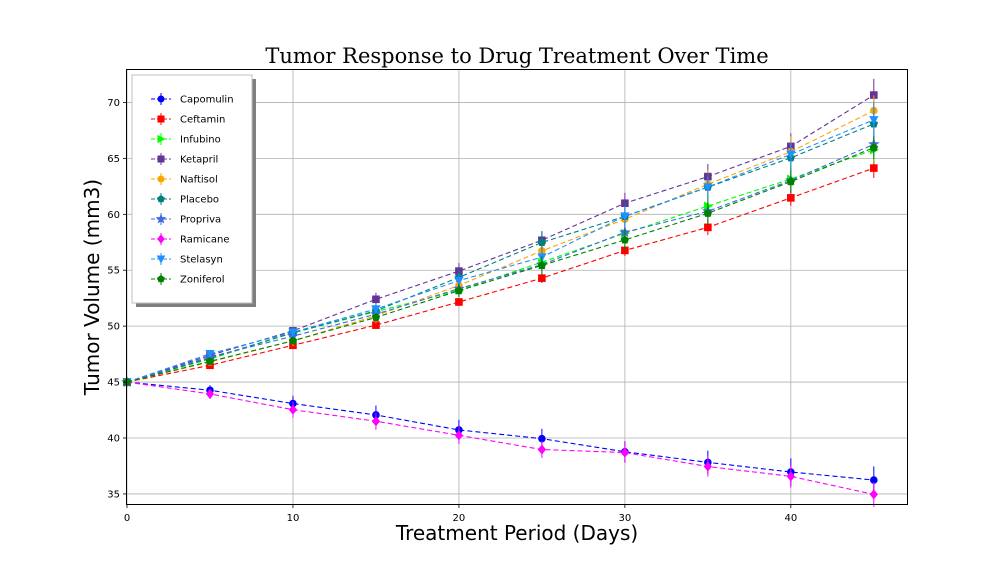  I want to click on x-tick-label: 30, so click(625, 518).